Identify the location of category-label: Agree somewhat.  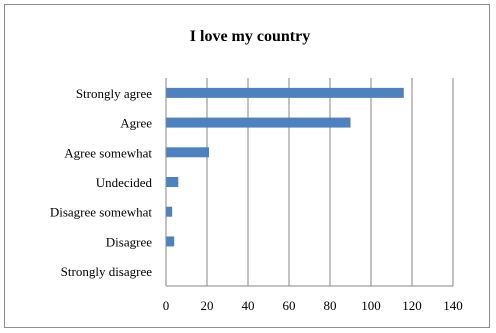
(108, 152).